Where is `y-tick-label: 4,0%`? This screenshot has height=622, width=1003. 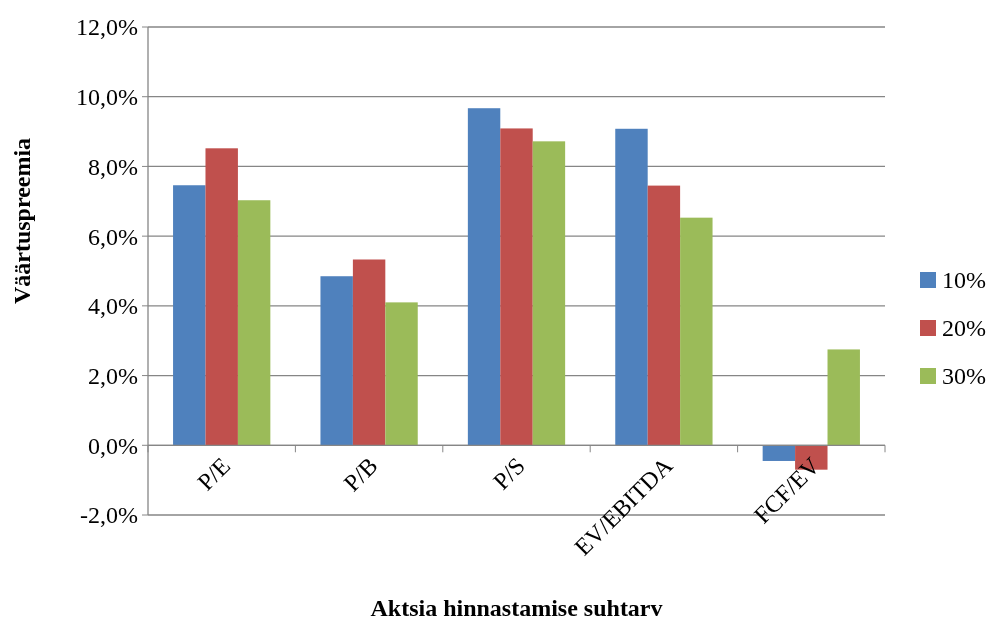 y-tick-label: 4,0% is located at coordinates (113, 306).